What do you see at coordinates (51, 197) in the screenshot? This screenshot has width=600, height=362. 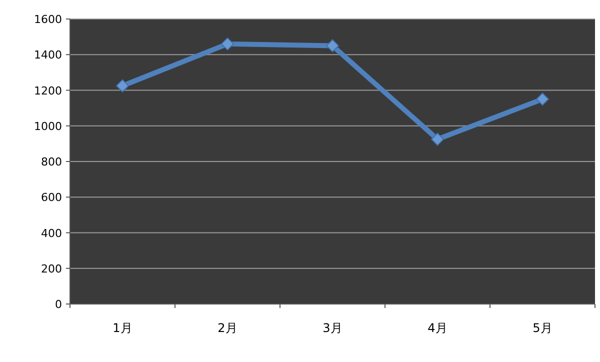 I see `y-tick-label: 600` at bounding box center [51, 197].